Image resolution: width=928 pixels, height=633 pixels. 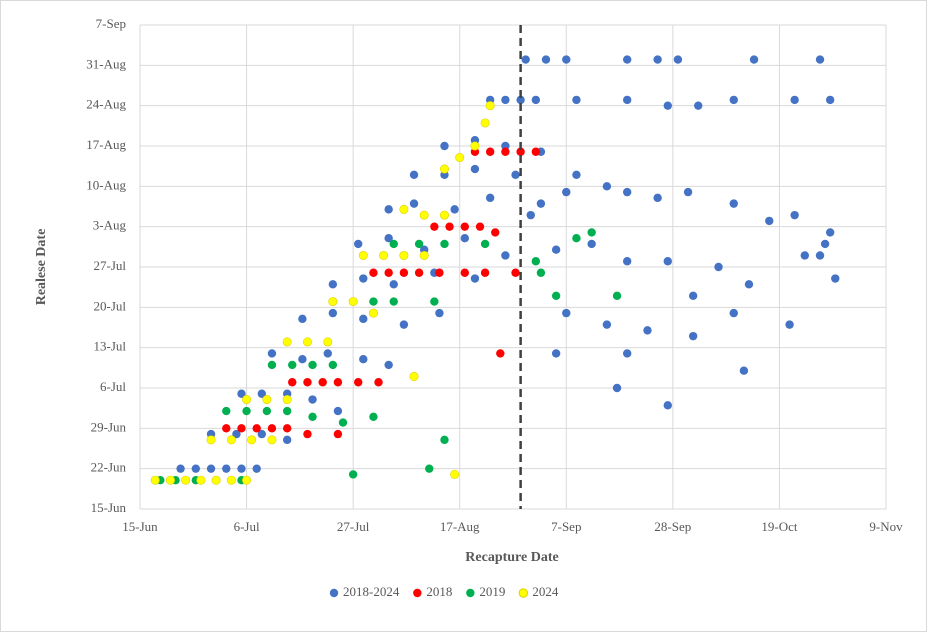 I want to click on legend-label: 2024, so click(x=545, y=591).